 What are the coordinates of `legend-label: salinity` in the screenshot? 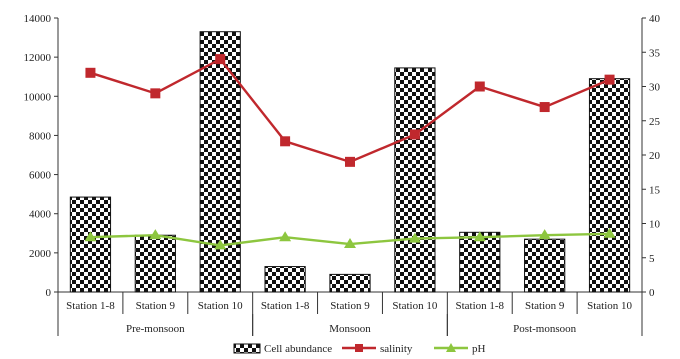 It's located at (396, 349).